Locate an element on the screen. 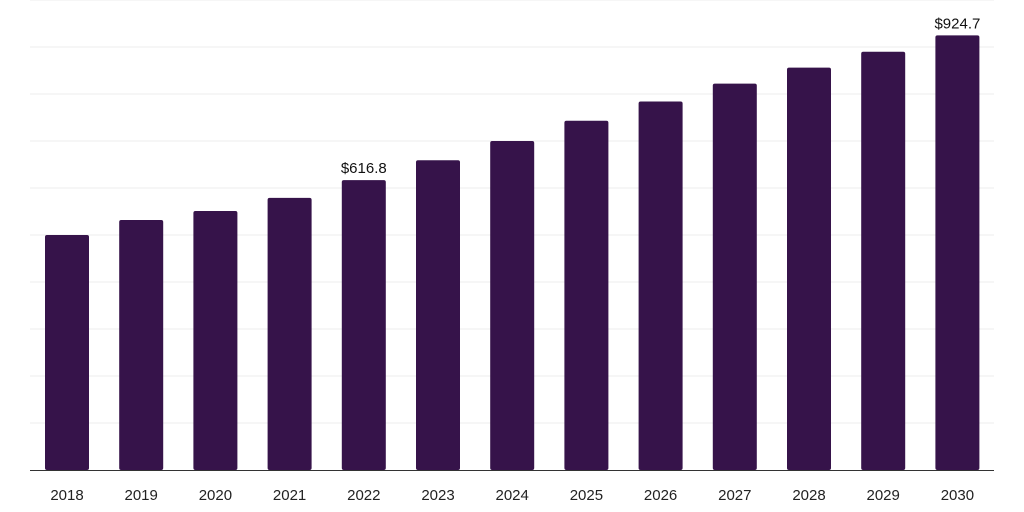 The width and height of the screenshot is (1024, 512). data-label-2030: $924.7 is located at coordinates (957, 23).